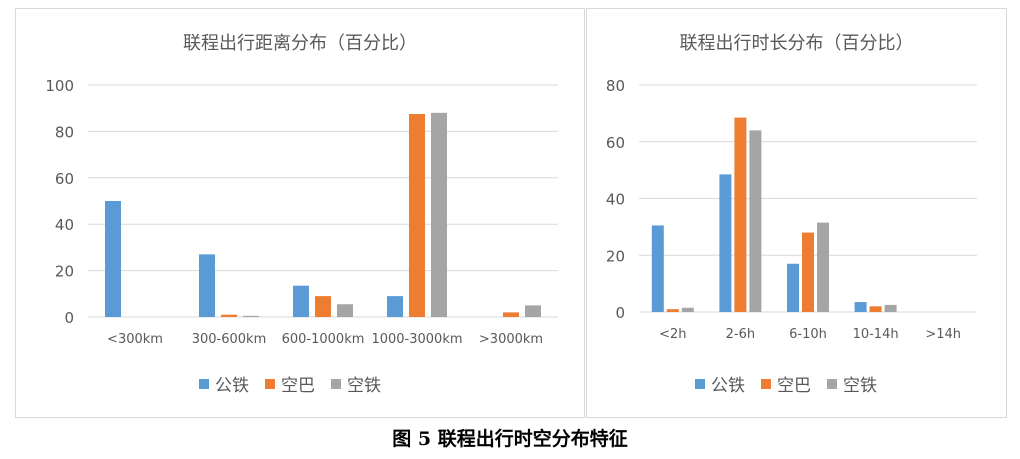 The image size is (1020, 459). Describe the element at coordinates (943, 334) in the screenshot. I see `x-tick-label: >14h` at that location.